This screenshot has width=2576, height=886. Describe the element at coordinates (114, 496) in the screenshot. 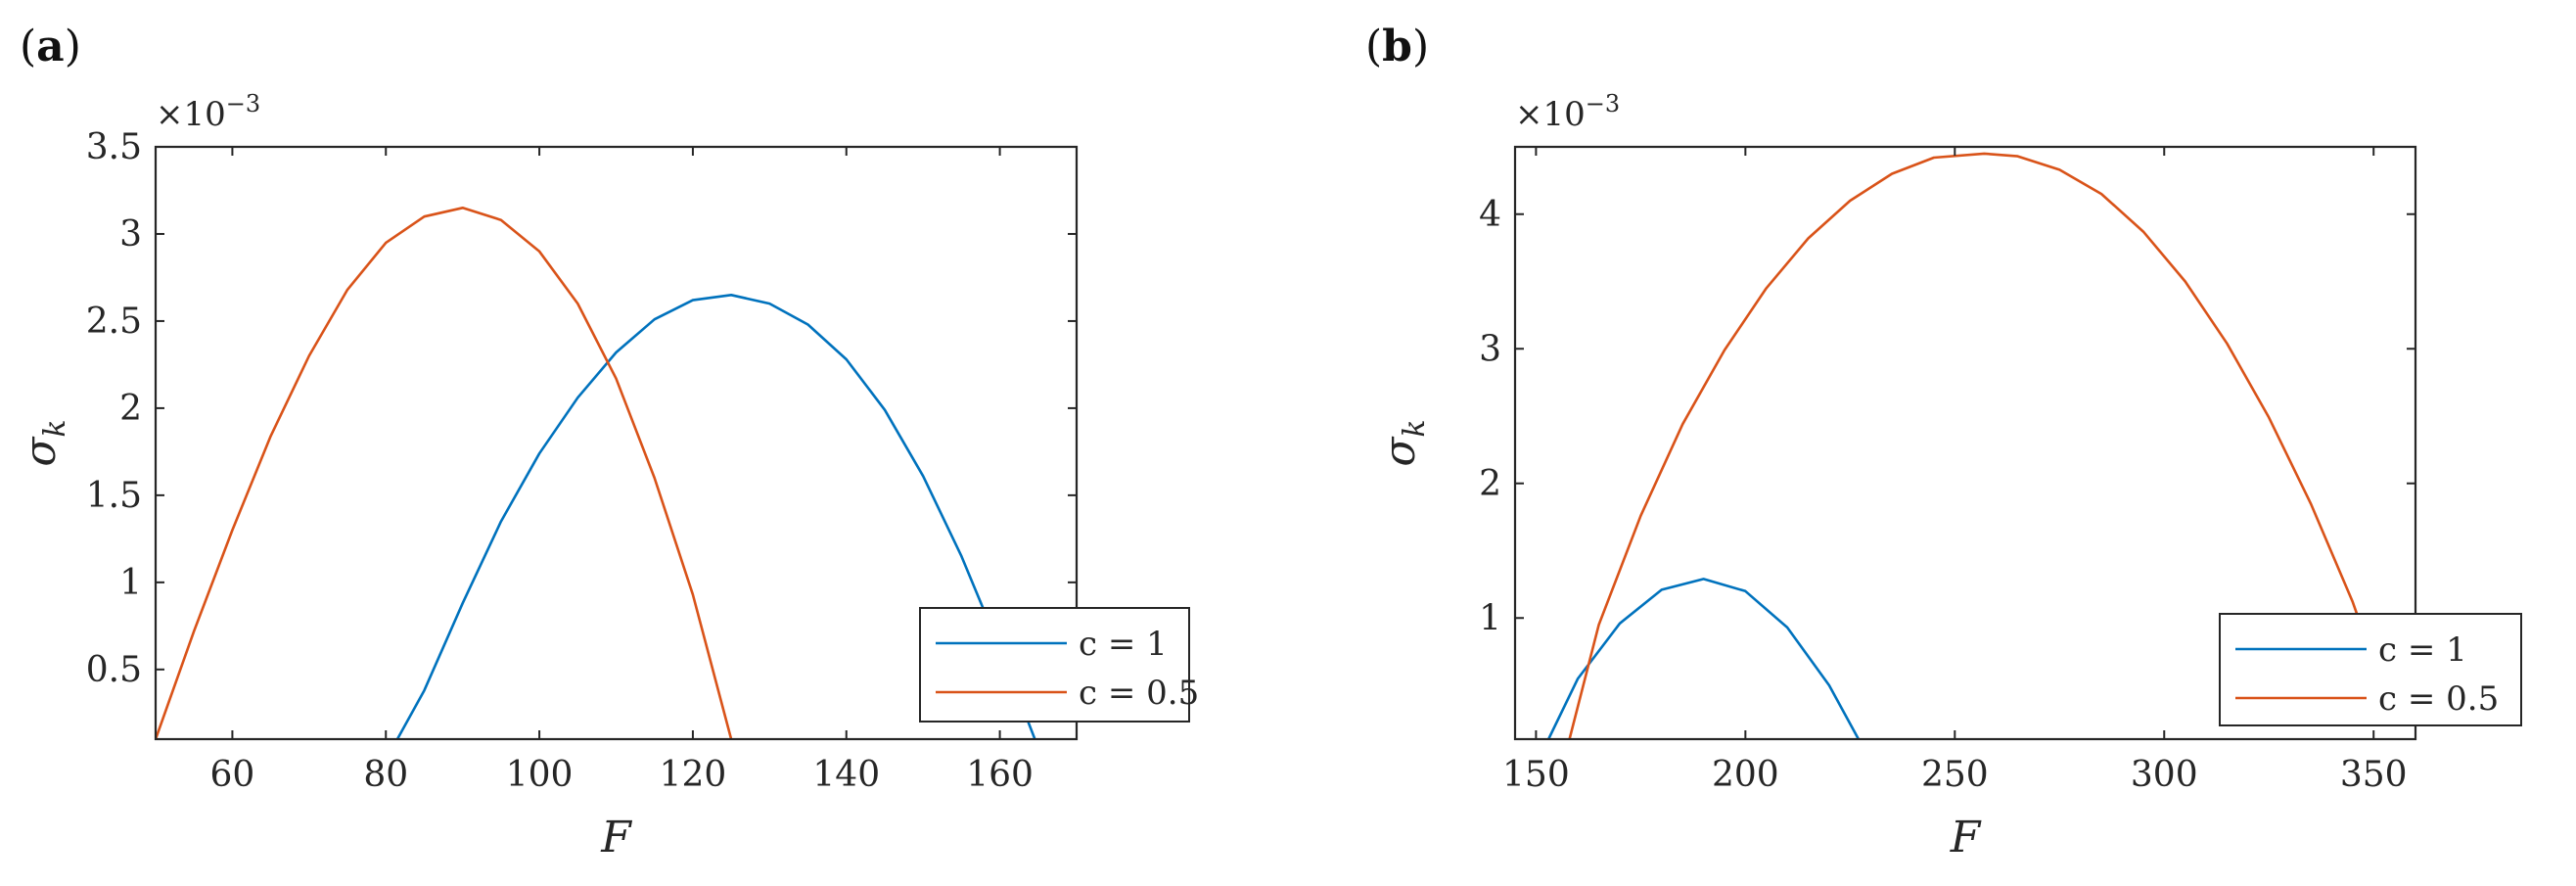

I see `y-tick-label: 1.5` at that location.